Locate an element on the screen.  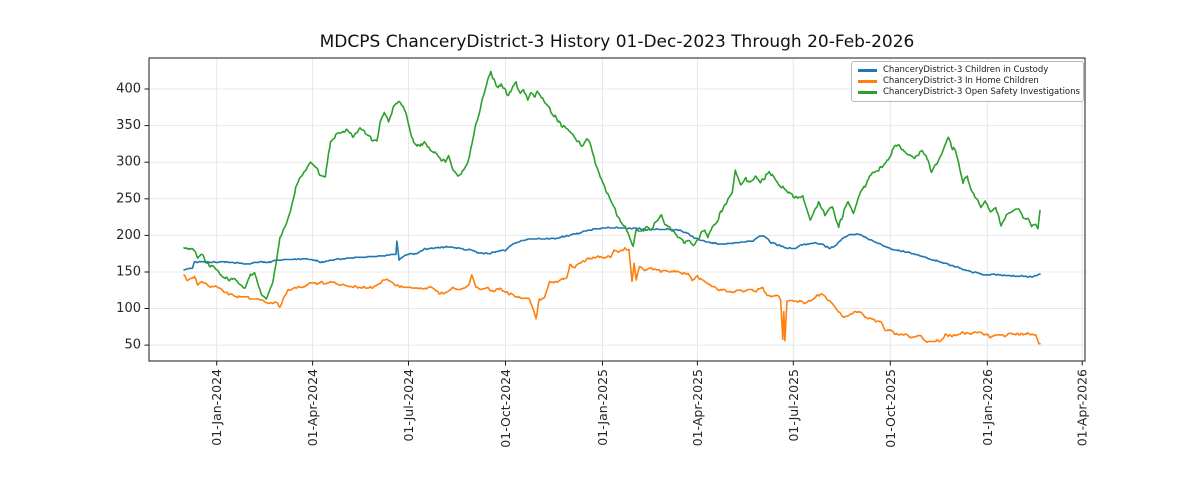
svg-text: 01-Jan-2026 is located at coordinates (987, 407).